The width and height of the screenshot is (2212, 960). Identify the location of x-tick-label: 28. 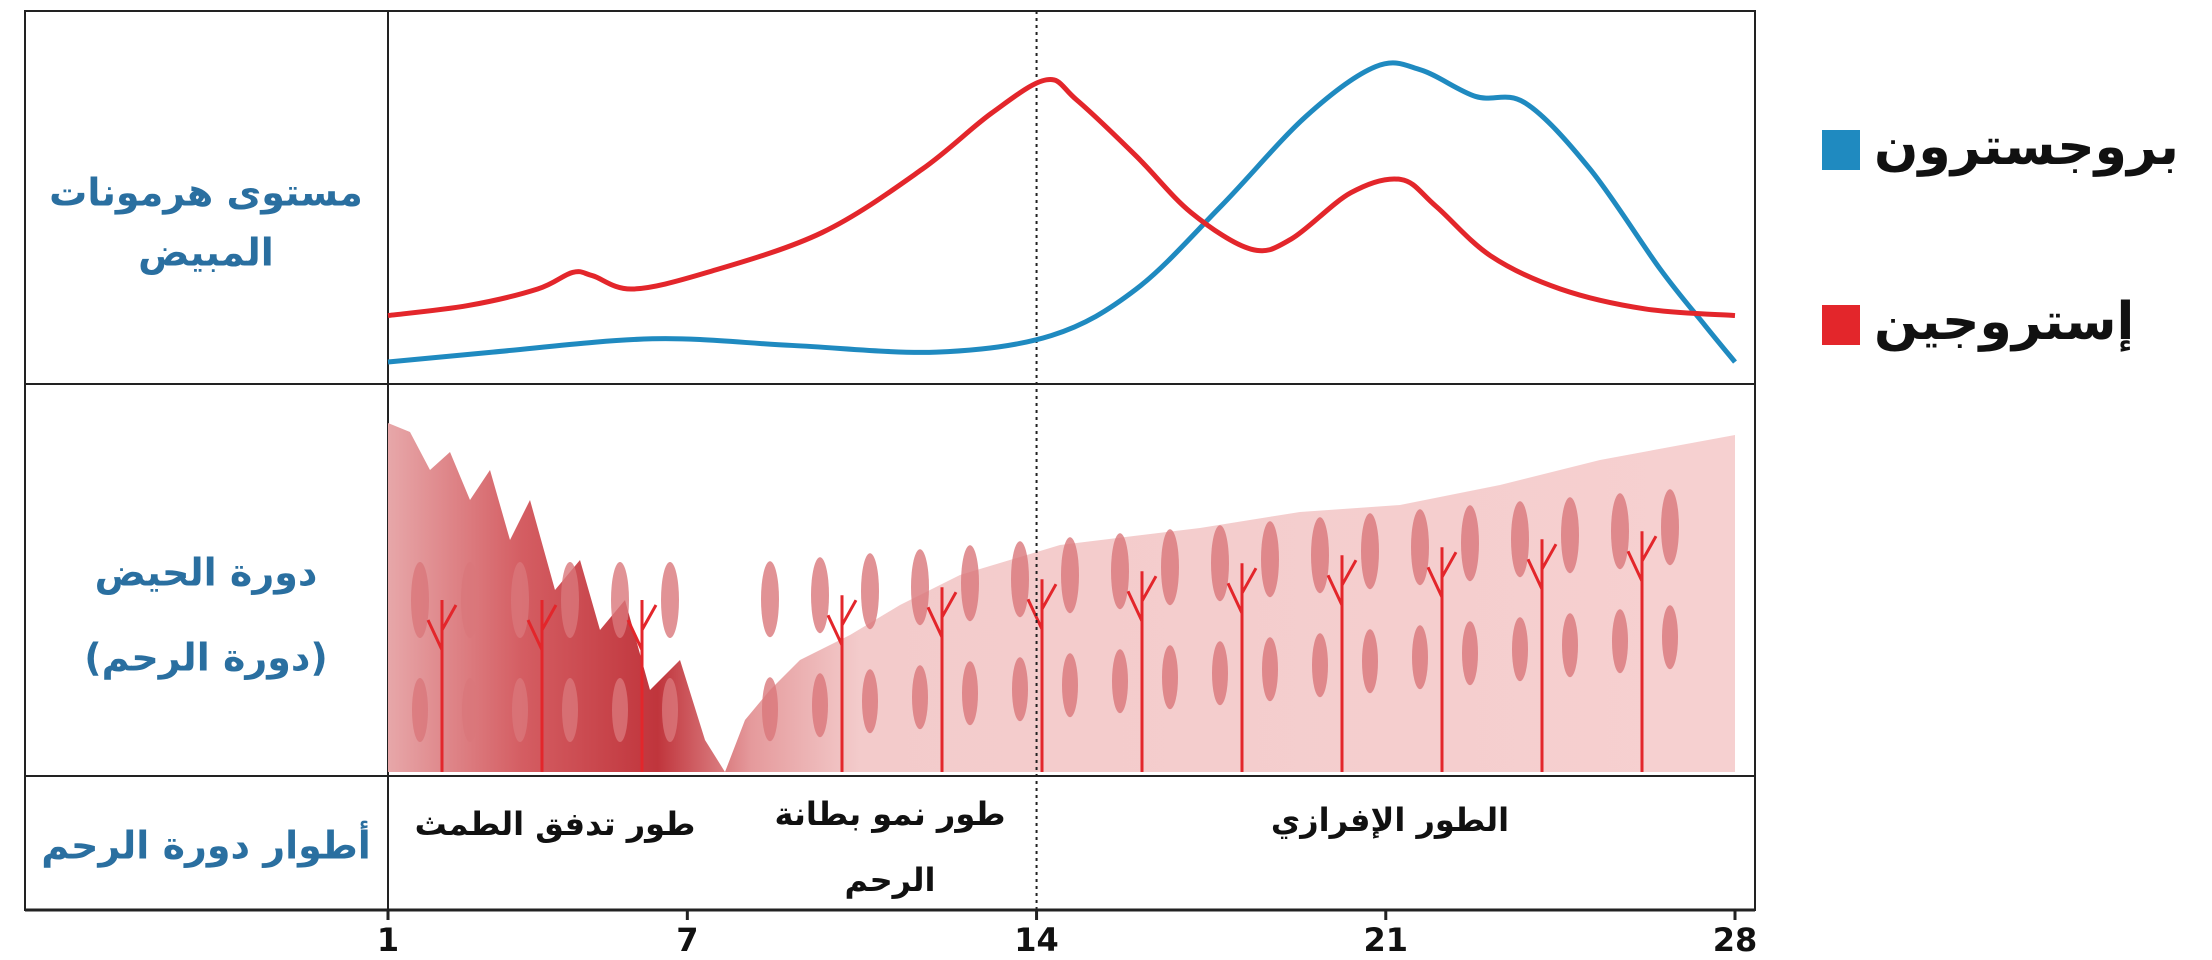
(1735, 940).